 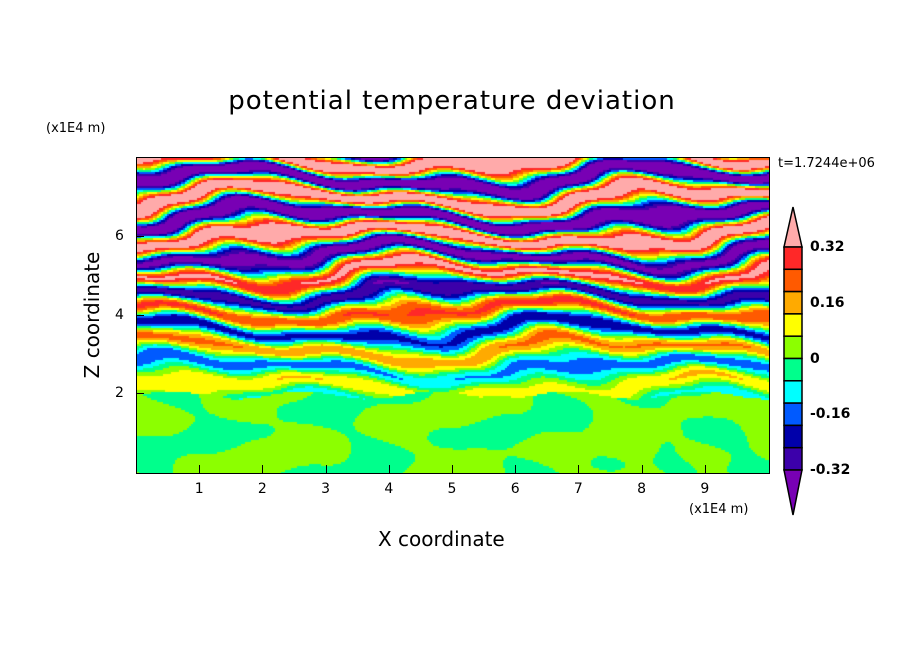 I want to click on colorbar-label: 0.32, so click(x=827, y=247).